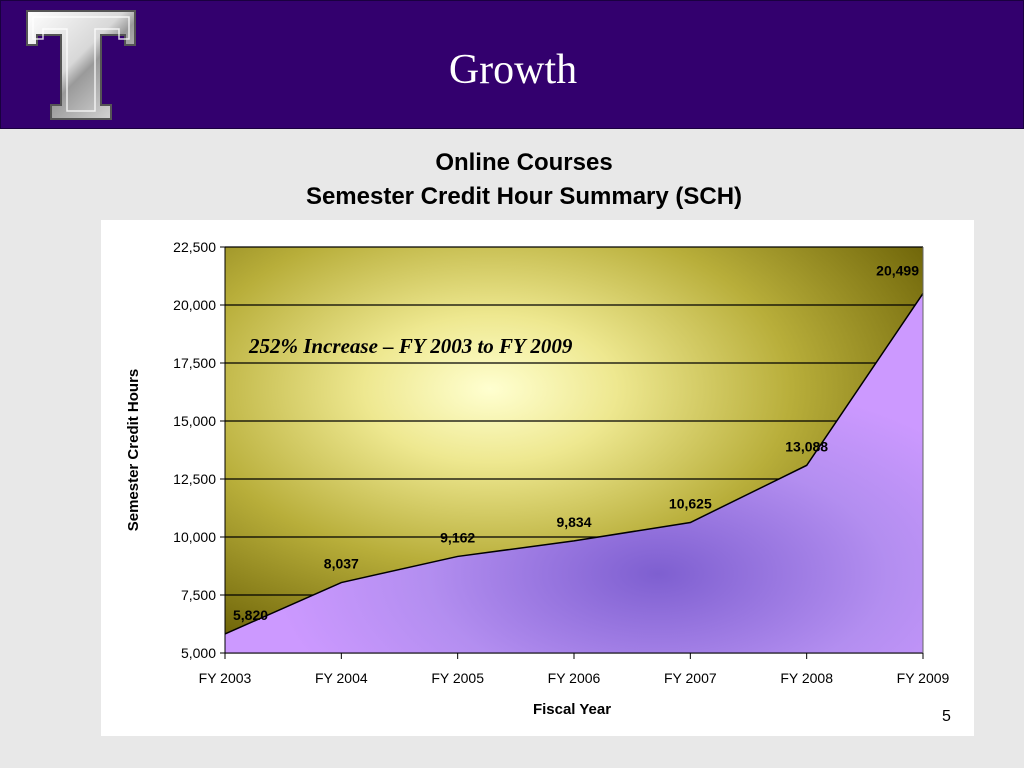  Describe the element at coordinates (341, 564) in the screenshot. I see `data-label: 8,037` at that location.